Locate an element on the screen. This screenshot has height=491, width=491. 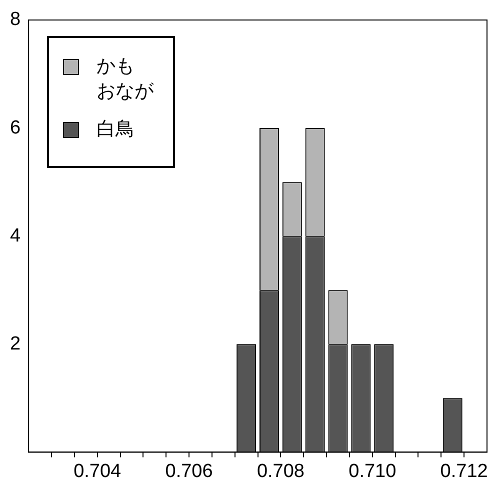
y-tick-label: 6 is located at coordinates (15, 127).